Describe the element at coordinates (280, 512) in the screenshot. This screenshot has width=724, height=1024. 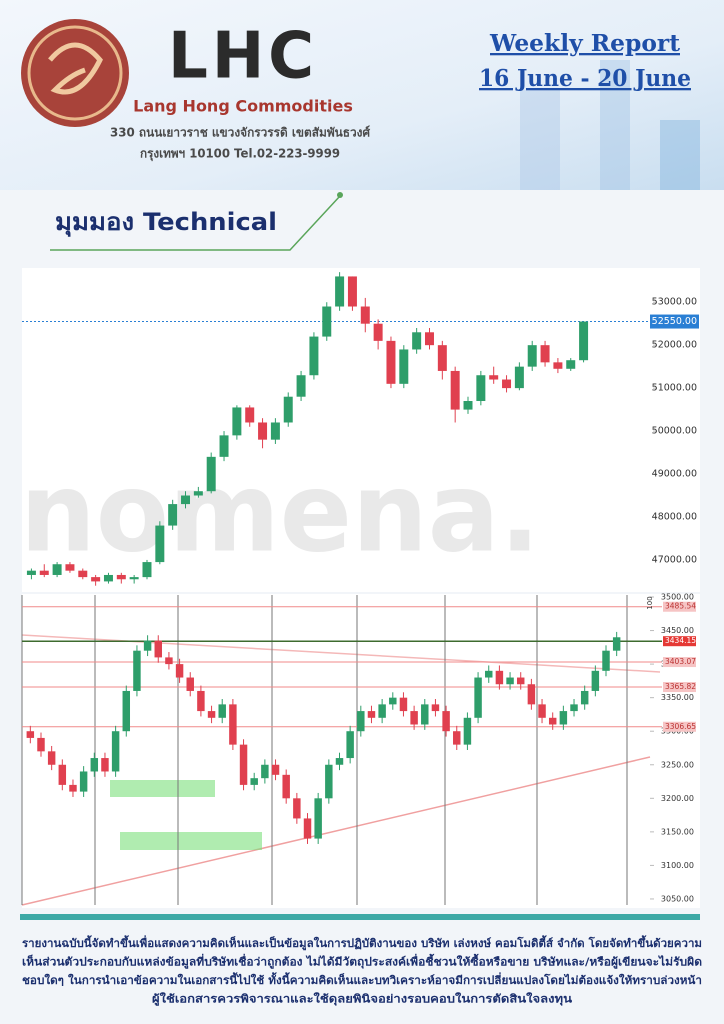
I see `watermark: nomena.` at that location.